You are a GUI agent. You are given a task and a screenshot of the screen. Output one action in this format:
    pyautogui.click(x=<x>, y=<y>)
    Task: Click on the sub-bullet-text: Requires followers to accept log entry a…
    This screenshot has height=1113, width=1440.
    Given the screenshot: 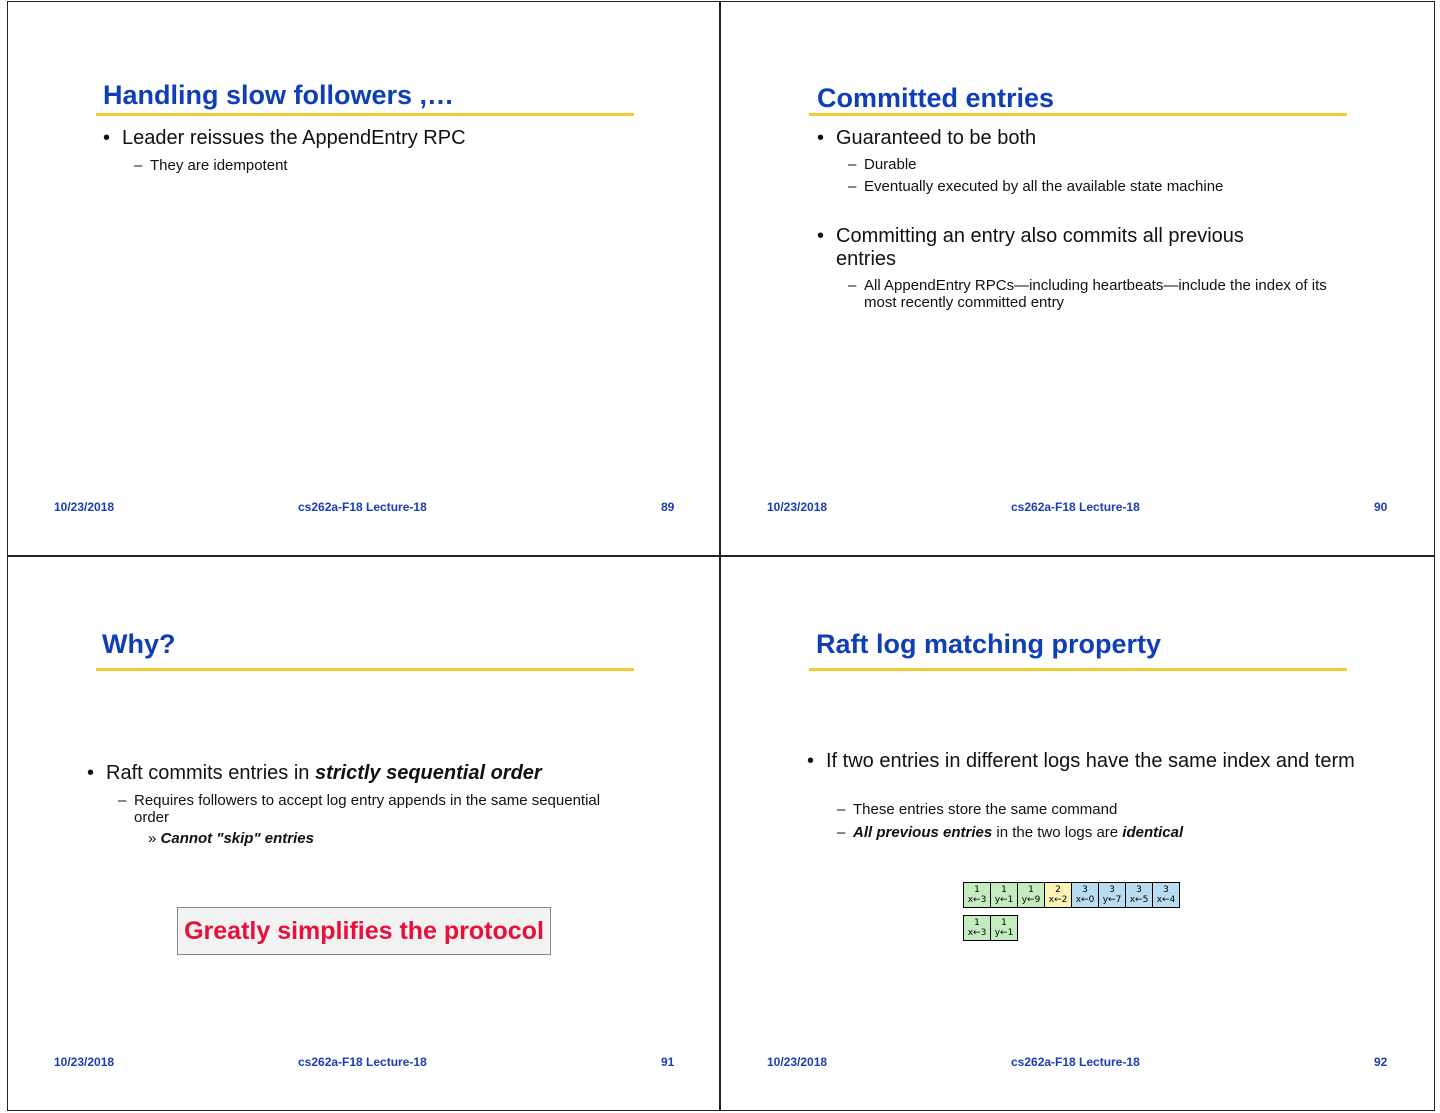 What is the action you would take?
    pyautogui.click(x=367, y=809)
    